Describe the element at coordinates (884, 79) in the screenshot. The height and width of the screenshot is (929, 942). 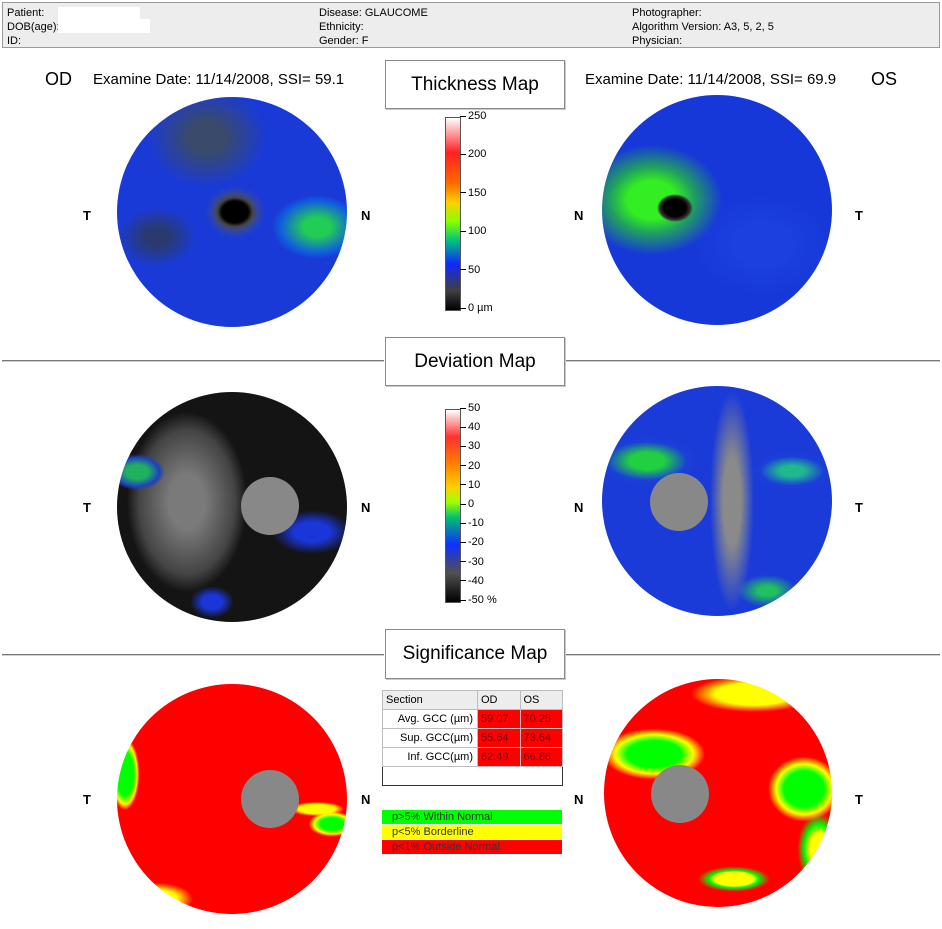
I see `os-eye-label: OS` at that location.